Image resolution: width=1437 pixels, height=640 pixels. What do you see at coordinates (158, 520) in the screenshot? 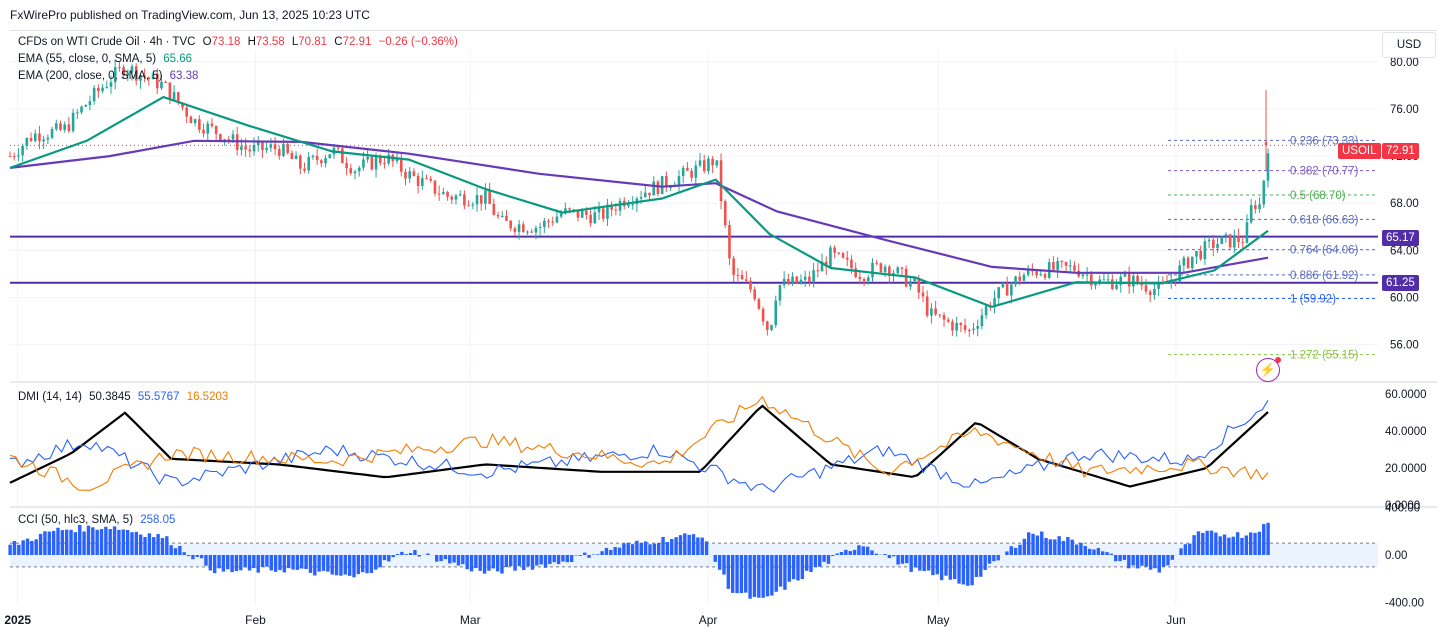
I see `cci-value: 258.05` at bounding box center [158, 520].